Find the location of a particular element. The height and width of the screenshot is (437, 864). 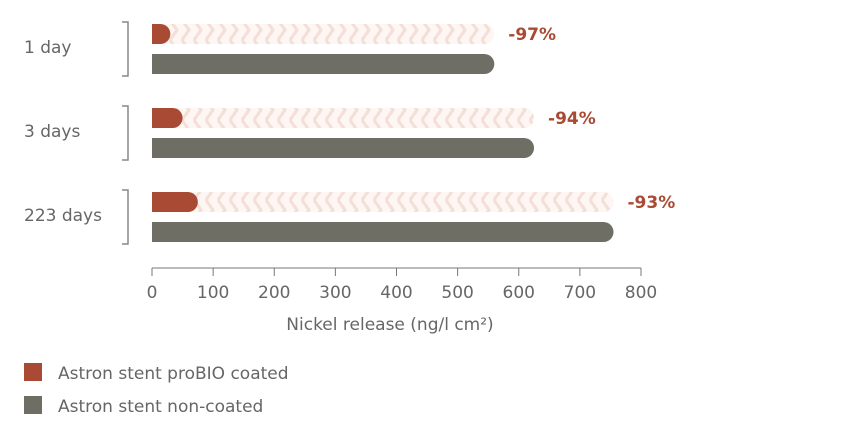

x-tick-label: 0 is located at coordinates (152, 293).